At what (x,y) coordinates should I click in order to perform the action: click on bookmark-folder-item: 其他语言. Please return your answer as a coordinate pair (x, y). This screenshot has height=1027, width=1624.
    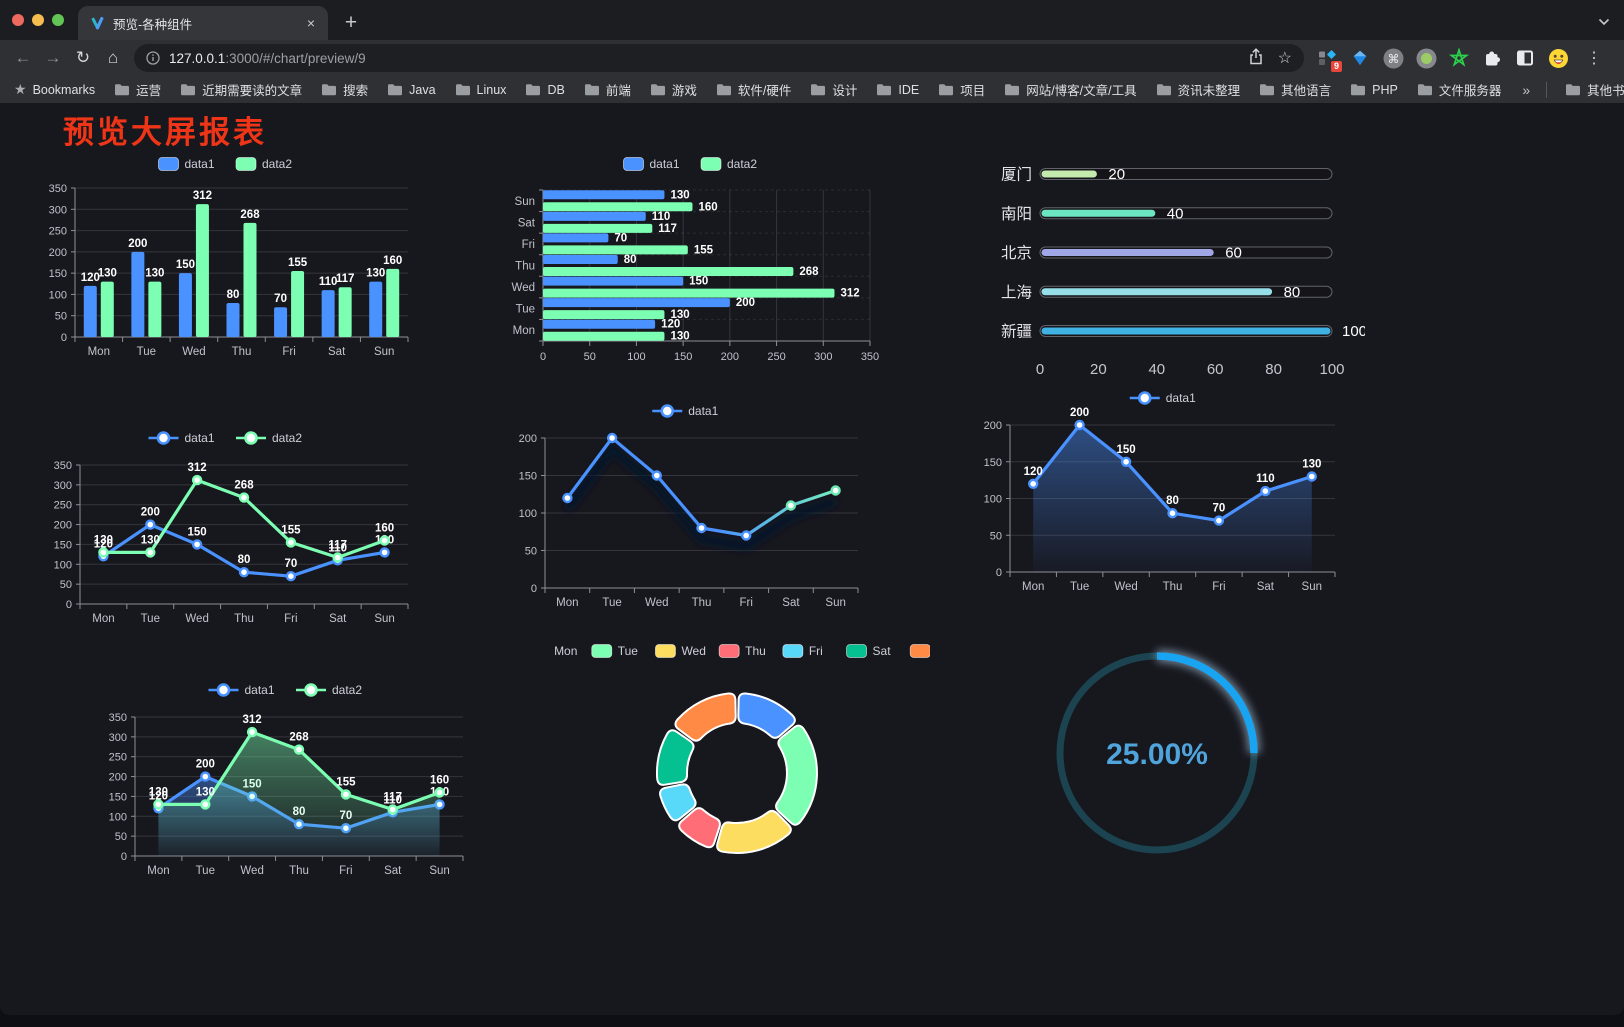
    Looking at the image, I should click on (1295, 89).